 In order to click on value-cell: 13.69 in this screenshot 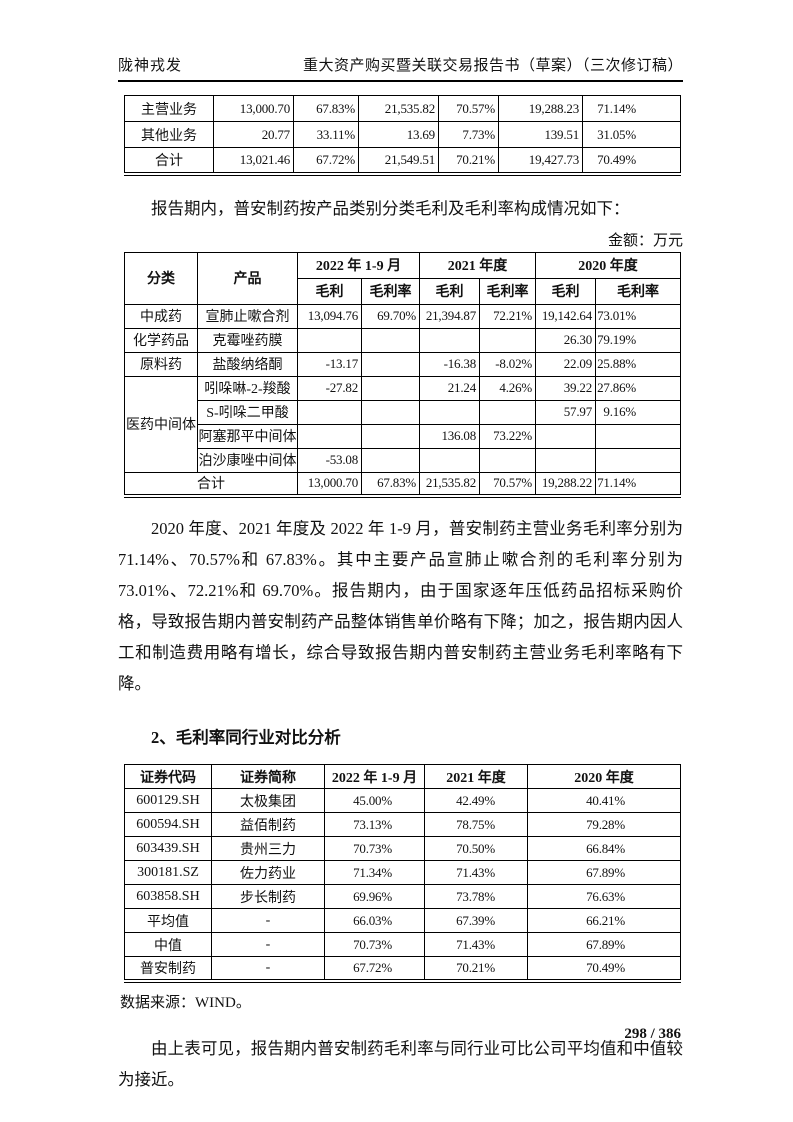, I will do `click(398, 134)`.